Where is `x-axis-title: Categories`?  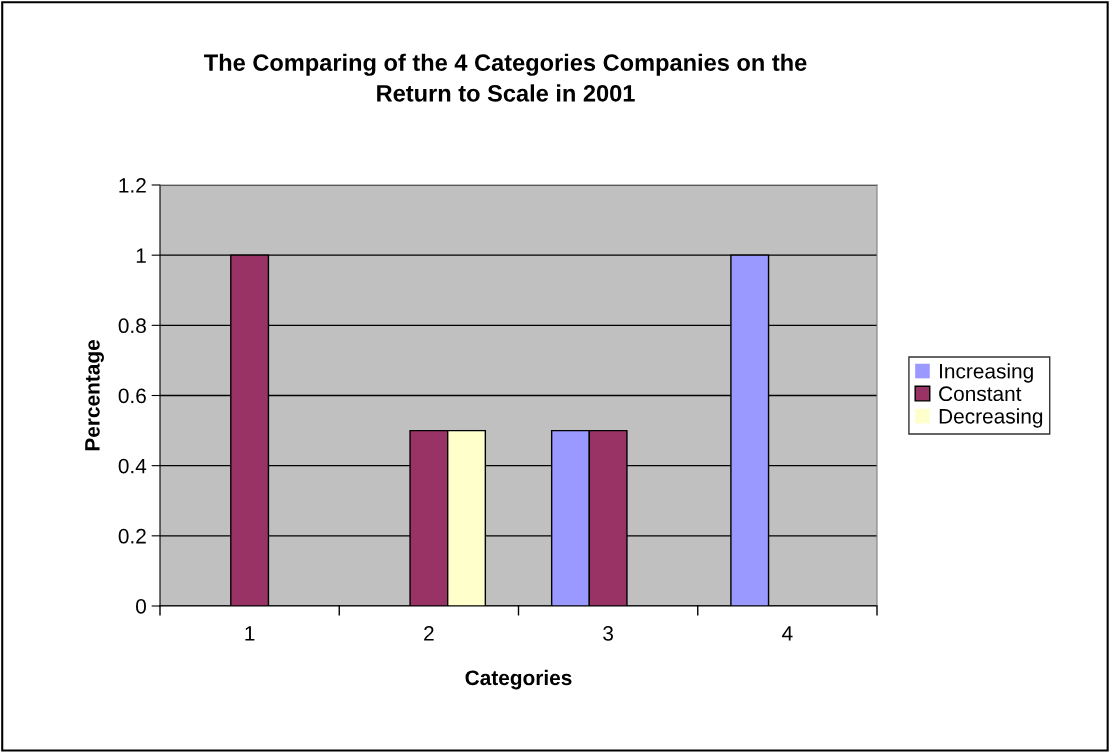 x-axis-title: Categories is located at coordinates (518, 679).